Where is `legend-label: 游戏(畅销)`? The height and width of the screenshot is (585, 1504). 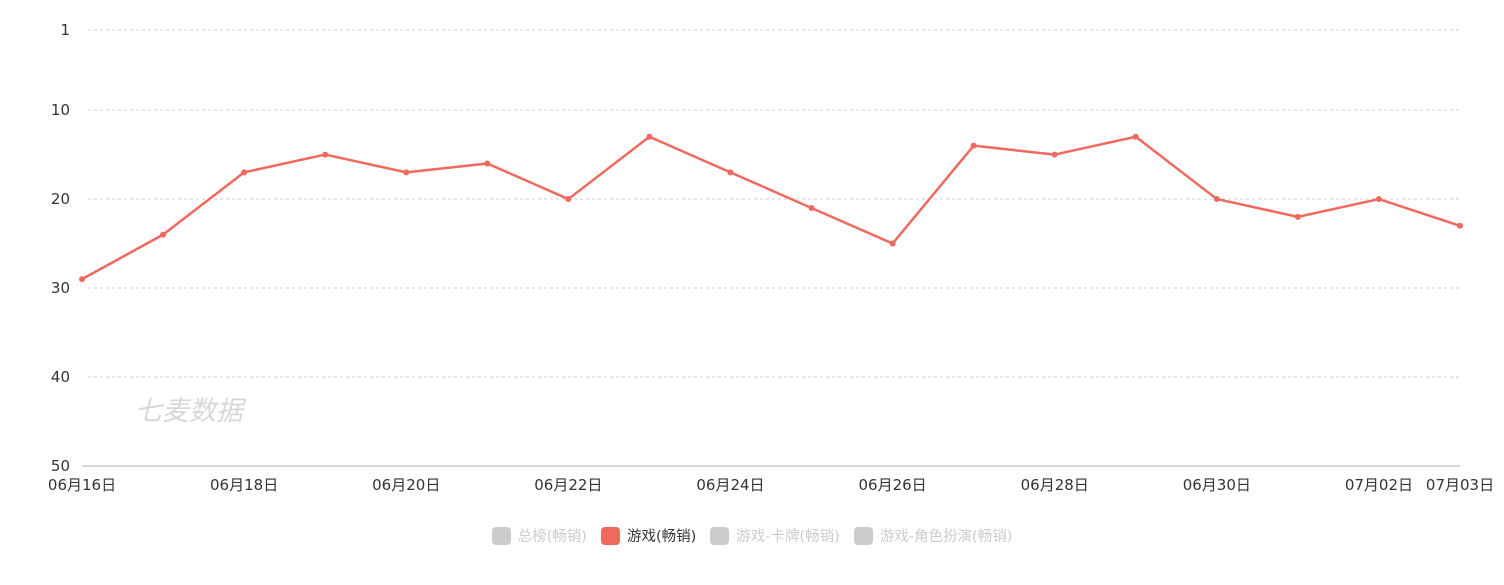 legend-label: 游戏(畅销) is located at coordinates (661, 537).